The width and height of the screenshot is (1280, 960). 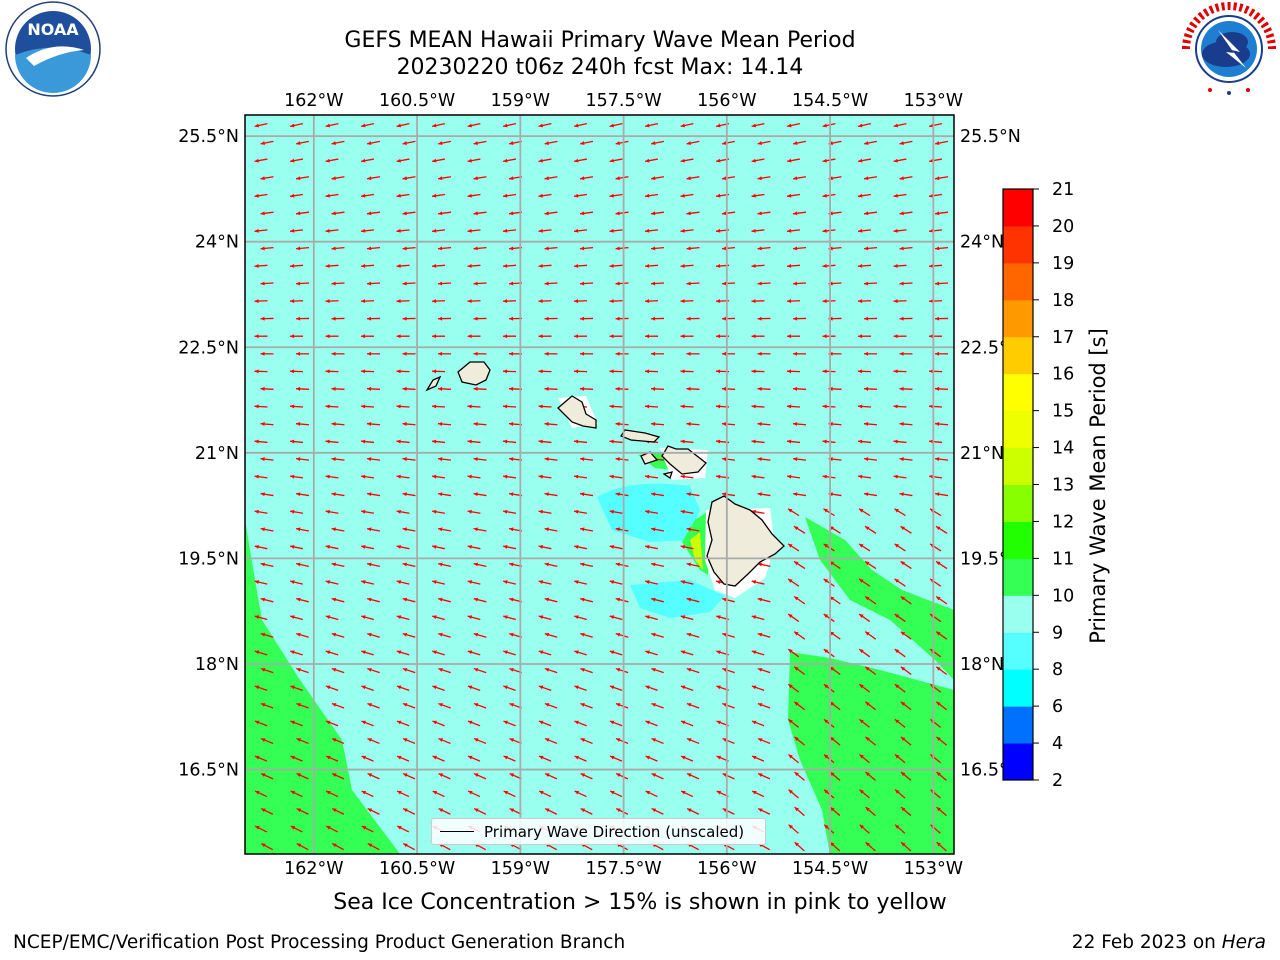 I want to click on lon-label-bottom: 157.5°W, so click(x=624, y=869).